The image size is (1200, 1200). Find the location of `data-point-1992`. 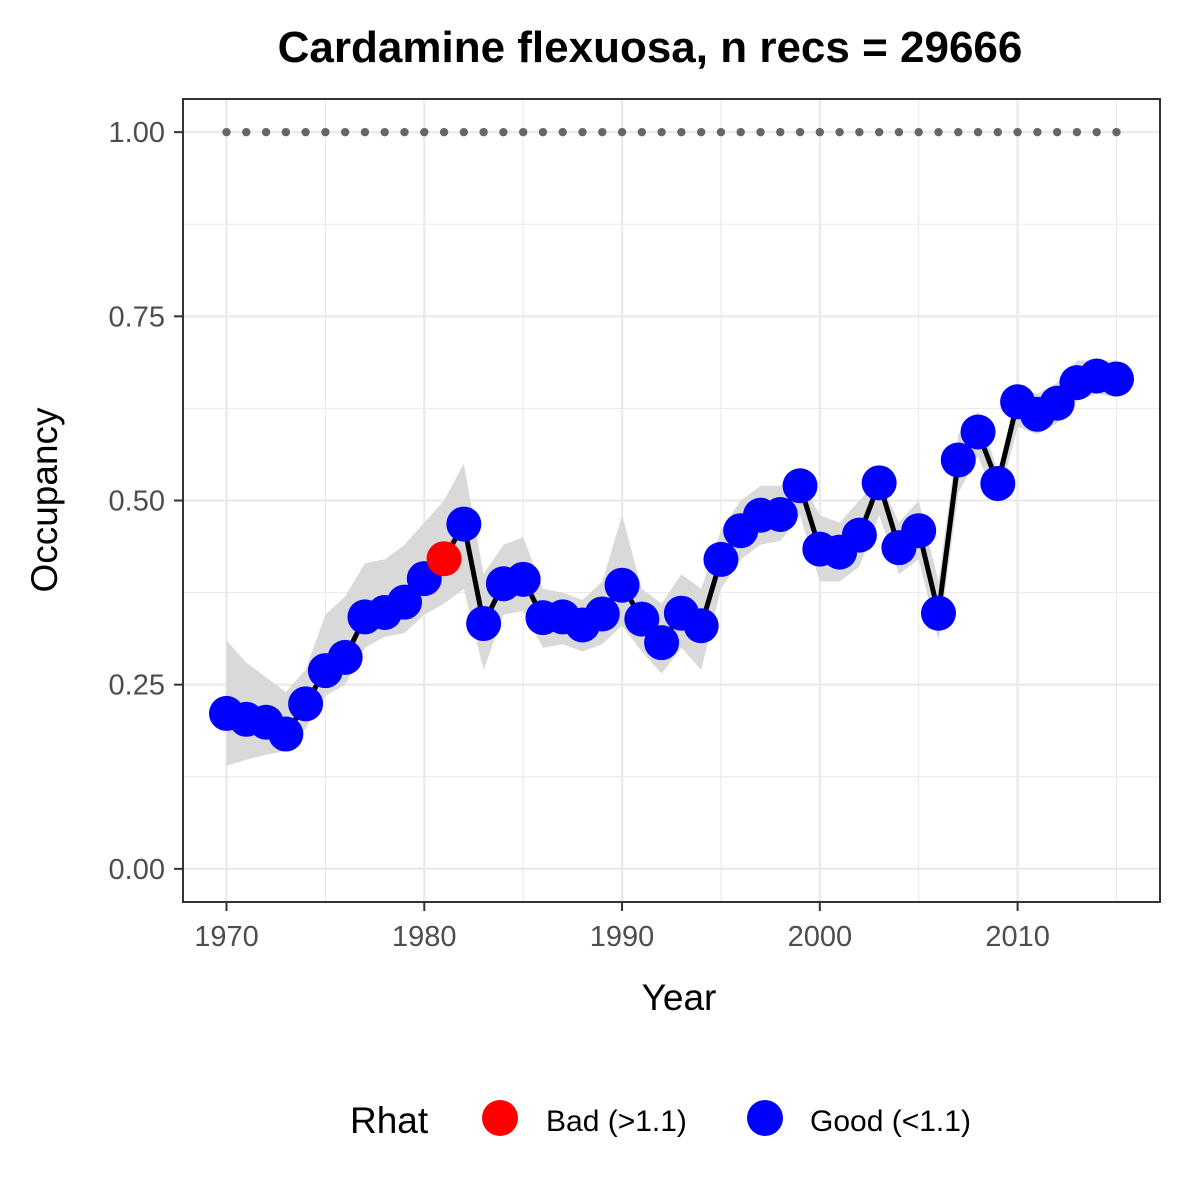

data-point-1992 is located at coordinates (662, 643).